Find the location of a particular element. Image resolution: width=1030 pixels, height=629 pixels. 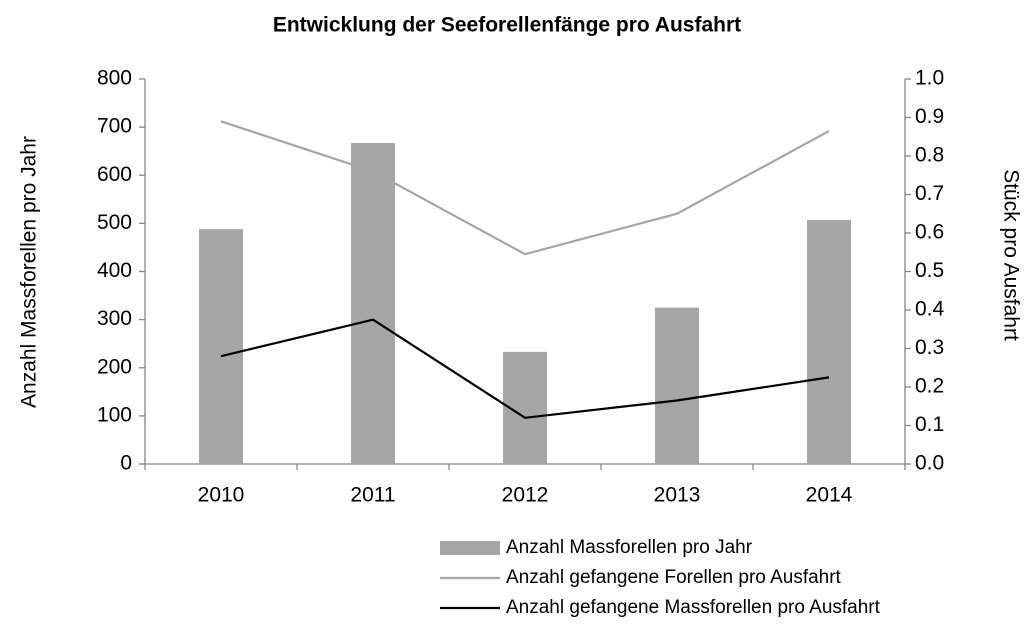

y-tick-label: 200 is located at coordinates (114, 366).